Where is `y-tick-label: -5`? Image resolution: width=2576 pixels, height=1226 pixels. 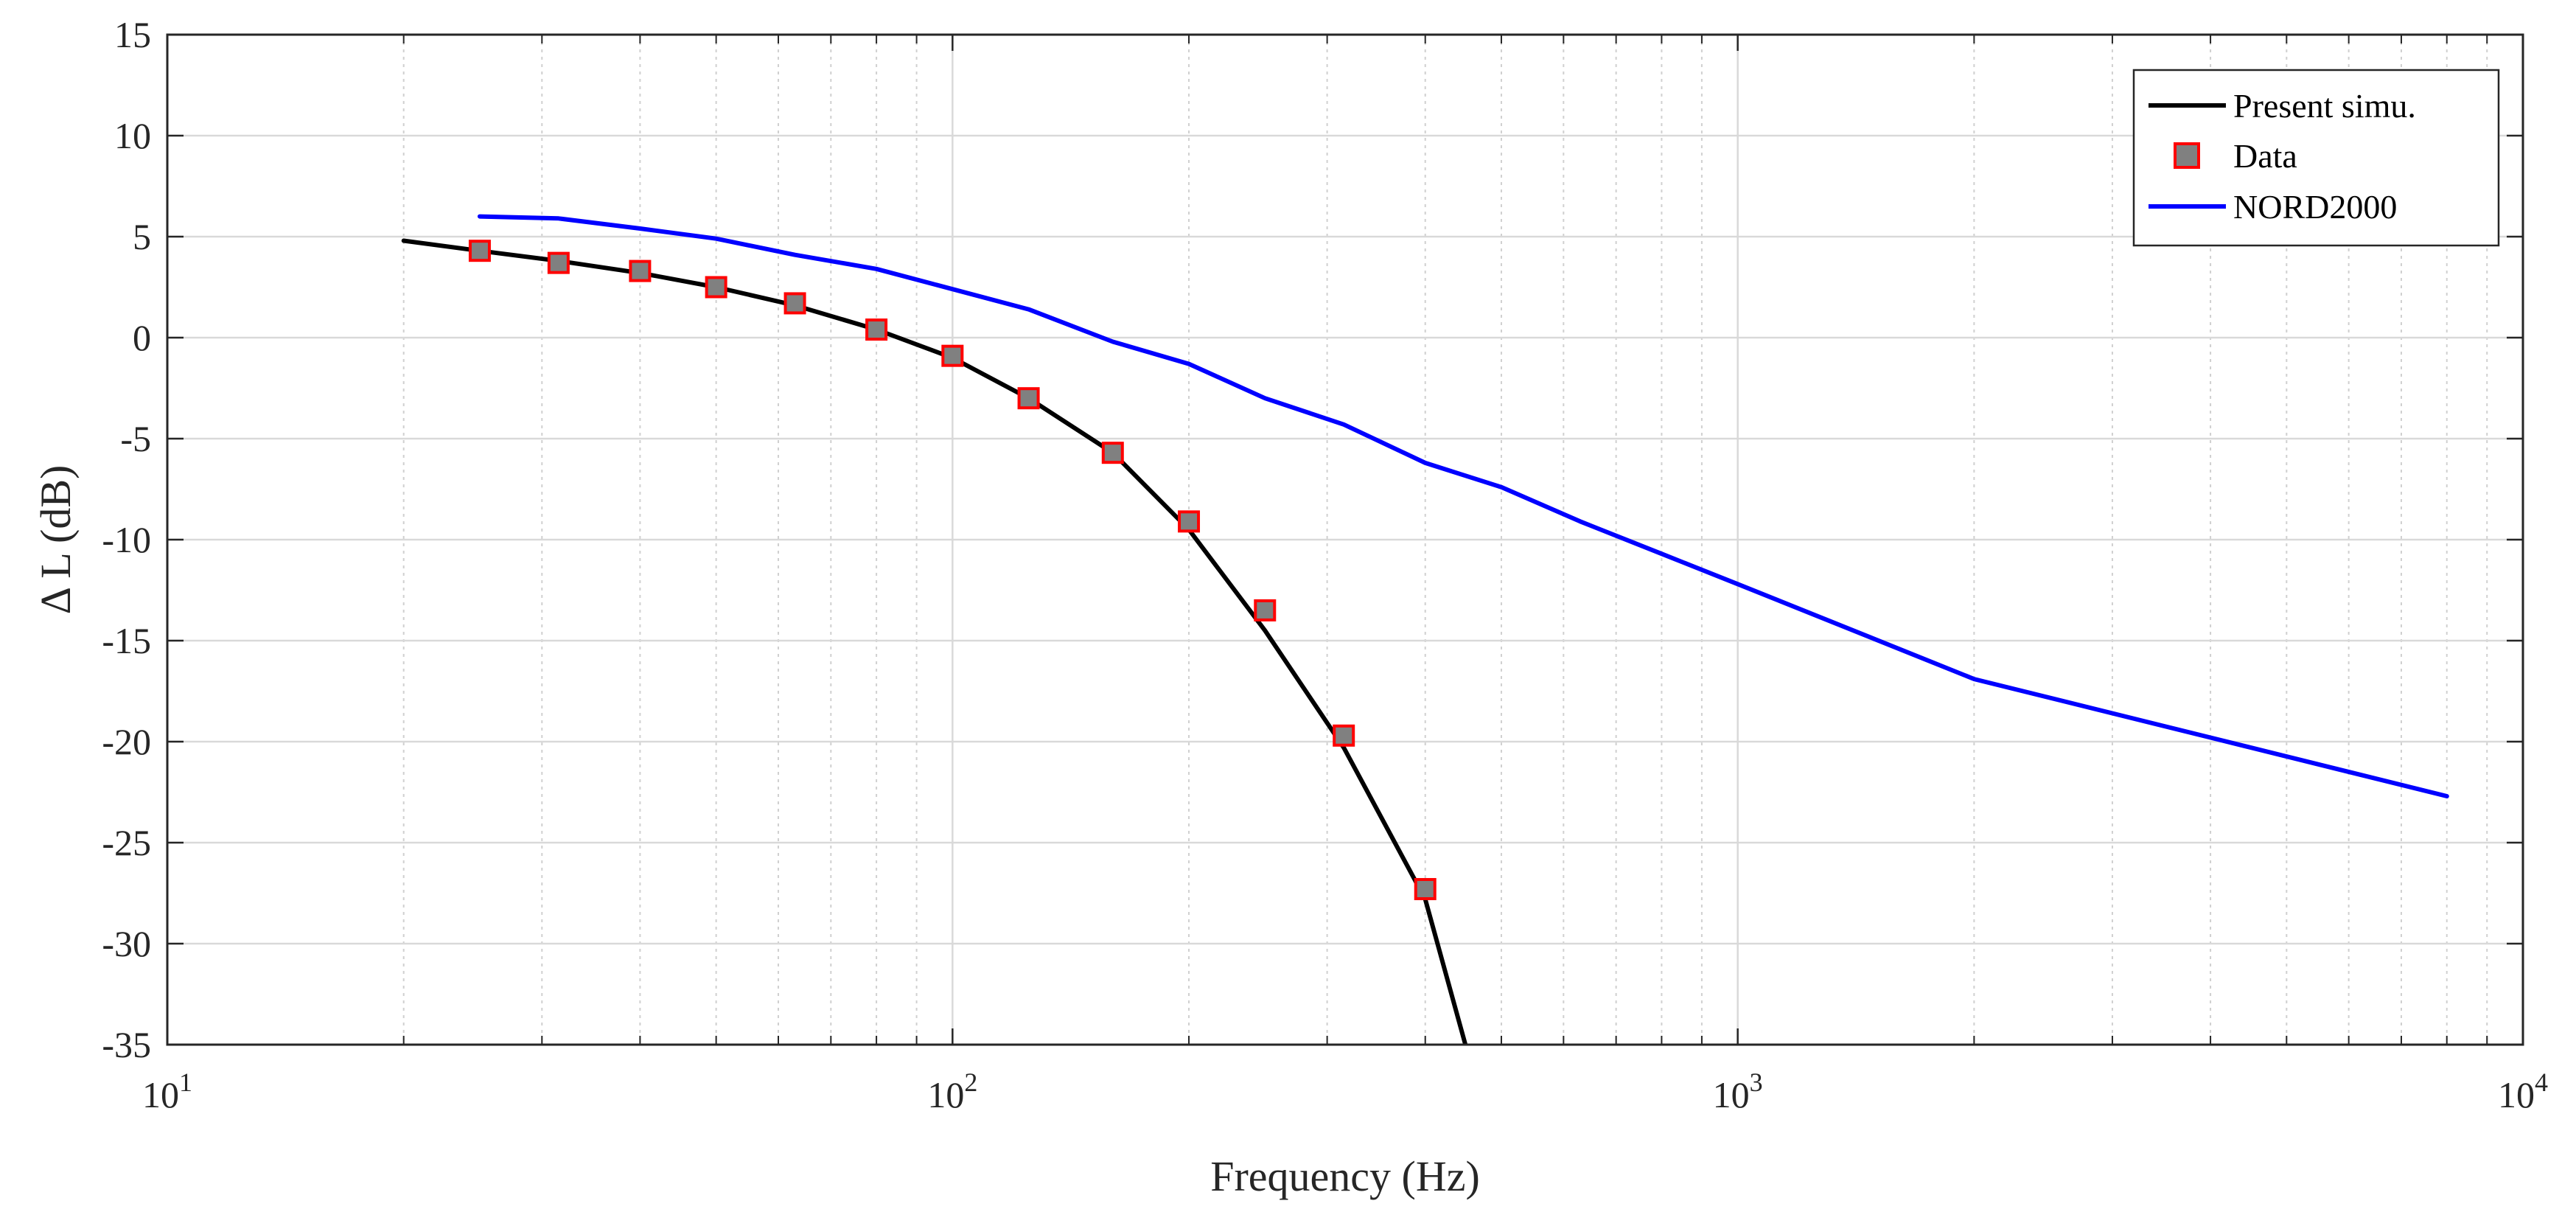 y-tick-label: -5 is located at coordinates (135, 438).